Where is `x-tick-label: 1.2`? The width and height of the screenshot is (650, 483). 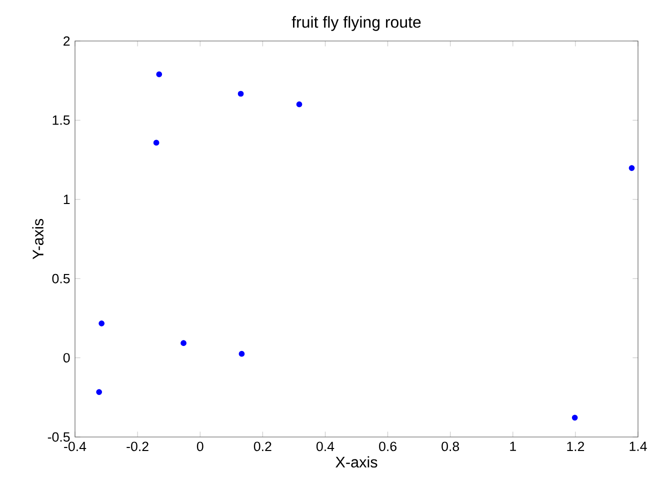
x-tick-label: 1.2 is located at coordinates (575, 447).